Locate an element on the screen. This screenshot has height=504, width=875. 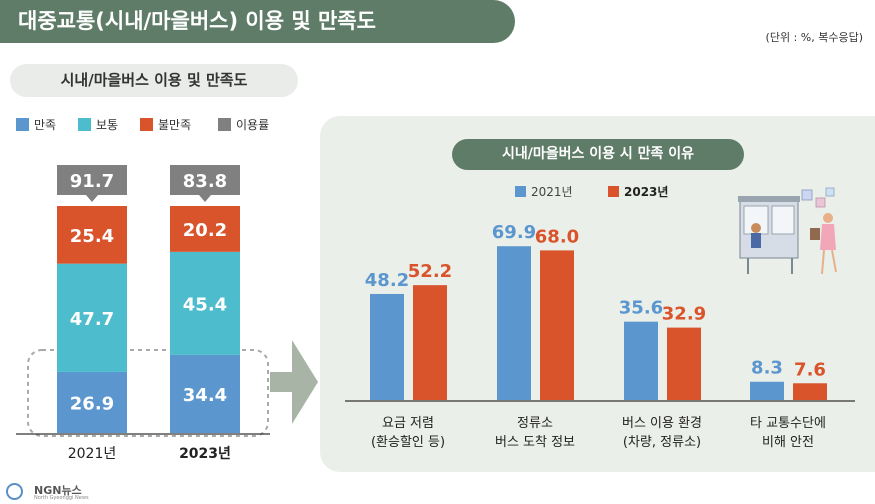
right-arrow-icon is located at coordinates (294, 382).